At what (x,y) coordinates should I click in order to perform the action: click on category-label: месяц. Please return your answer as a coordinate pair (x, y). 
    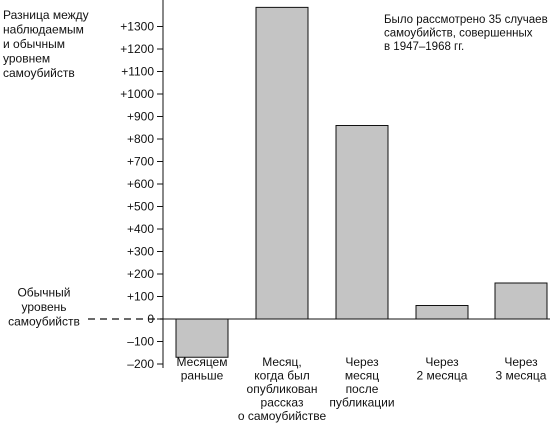
    Looking at the image, I should click on (362, 376).